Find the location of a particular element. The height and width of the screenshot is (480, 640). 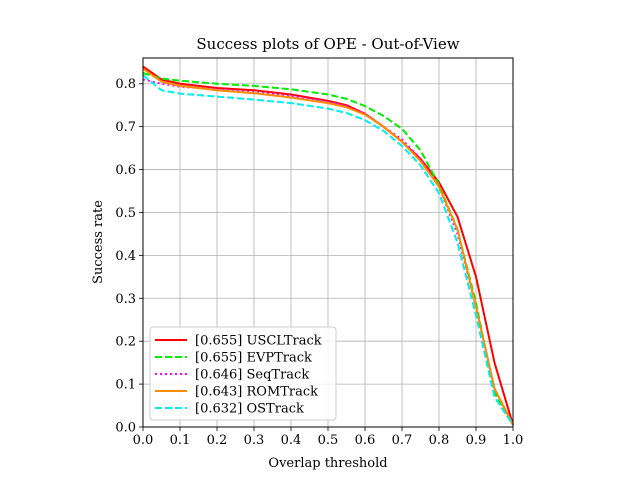

legend-label-2: [0.646] SeqTrack is located at coordinates (252, 375).